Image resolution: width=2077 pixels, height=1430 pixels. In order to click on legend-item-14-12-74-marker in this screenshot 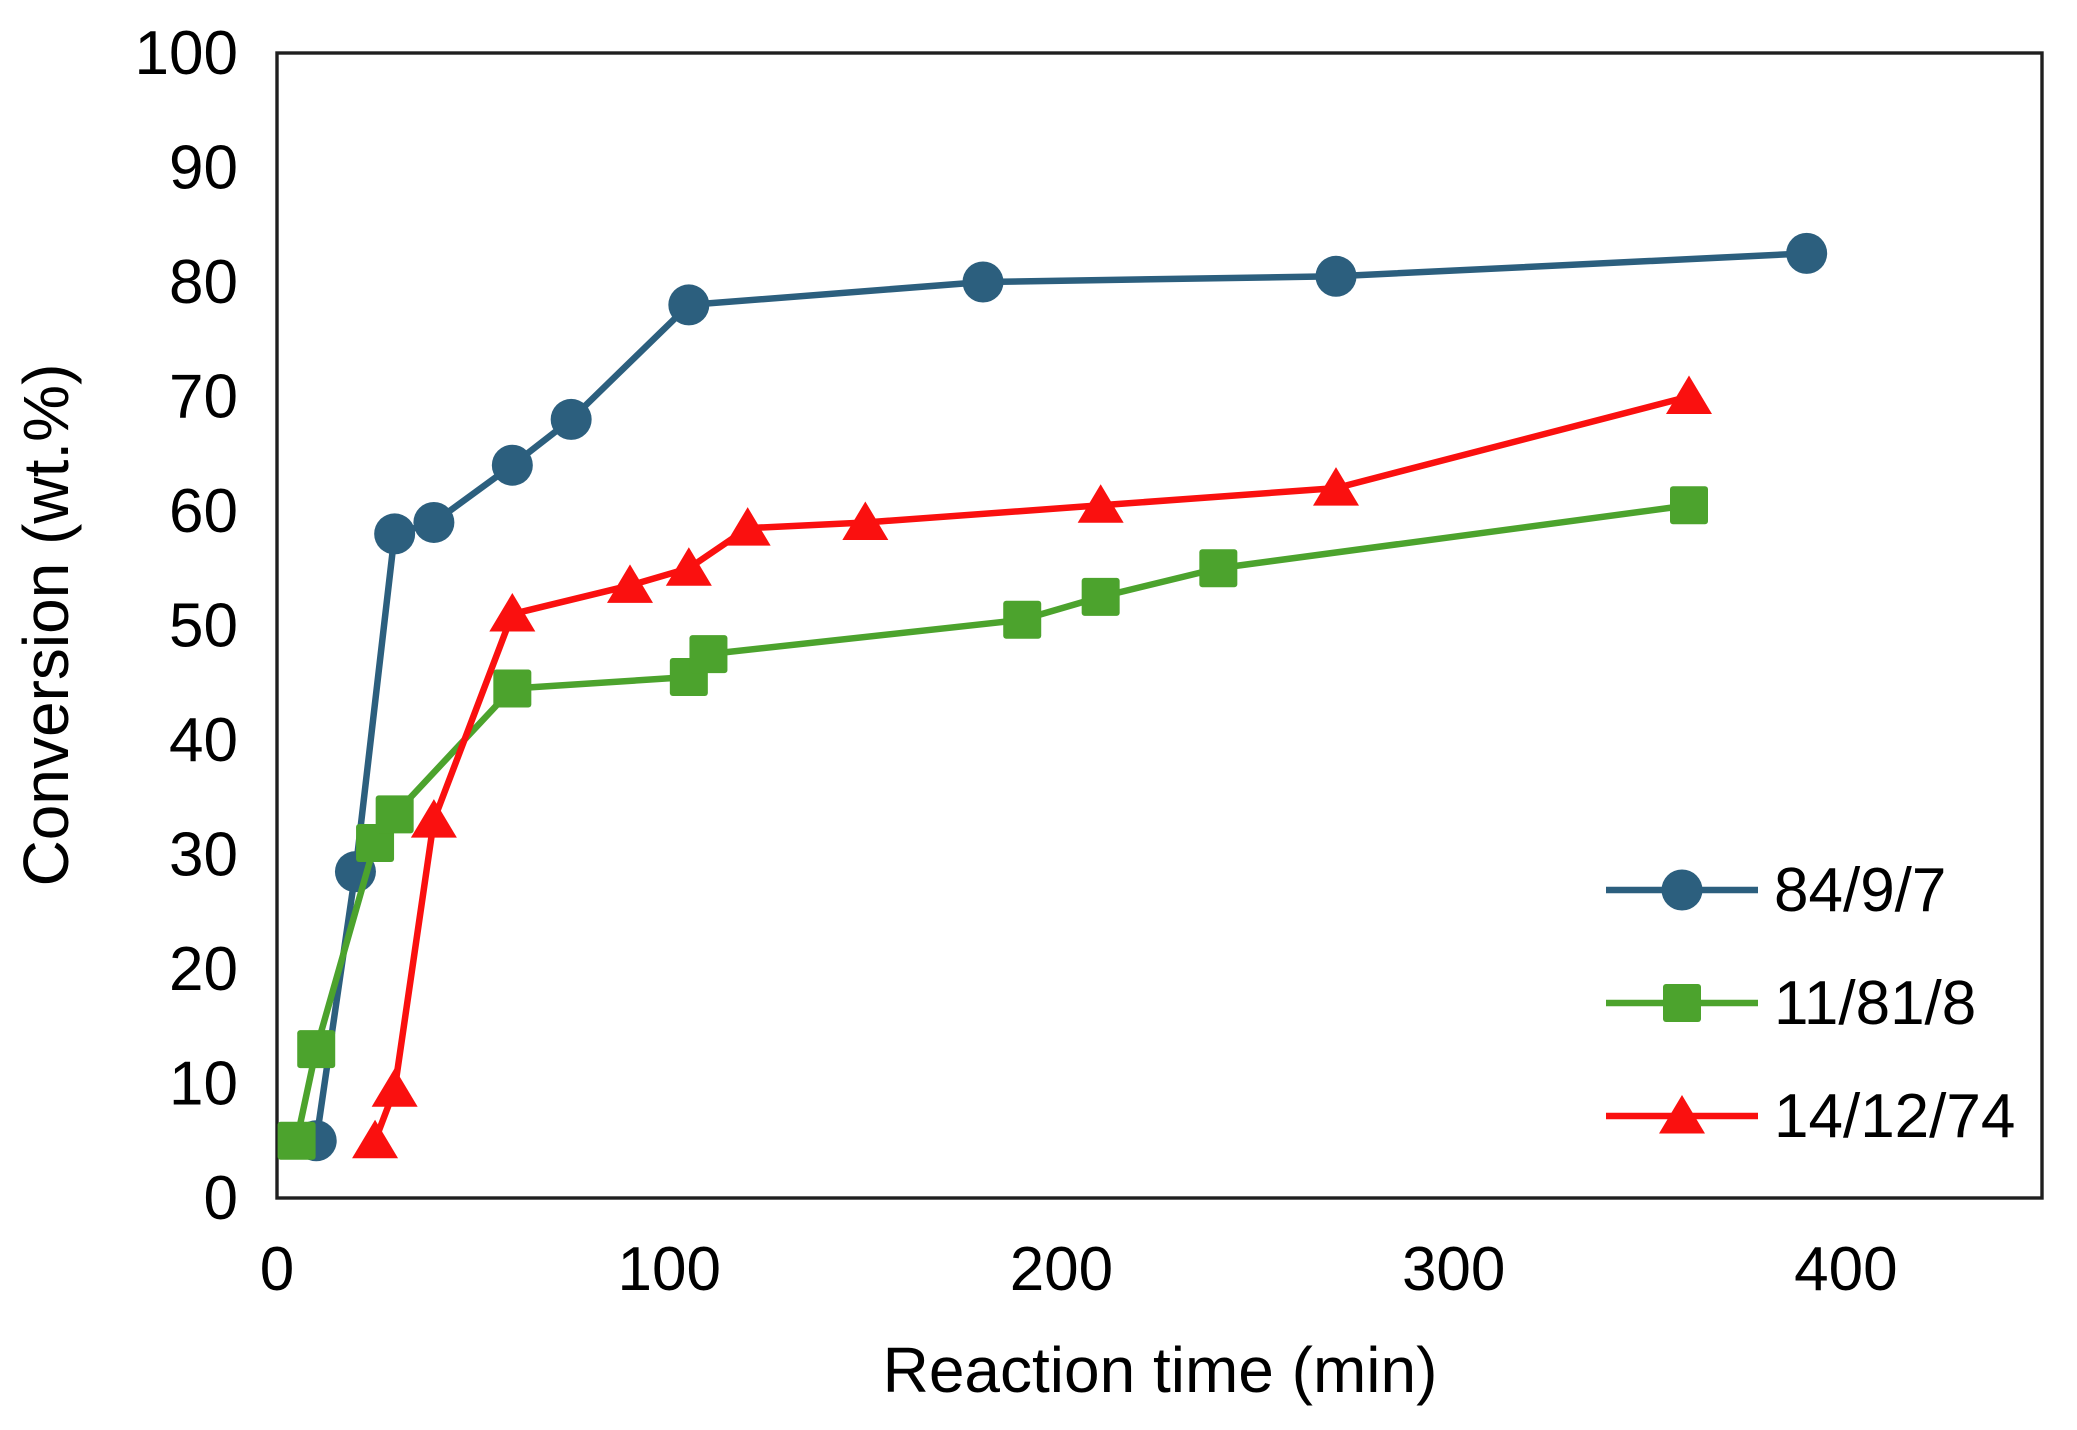, I will do `click(1682, 1114)`.